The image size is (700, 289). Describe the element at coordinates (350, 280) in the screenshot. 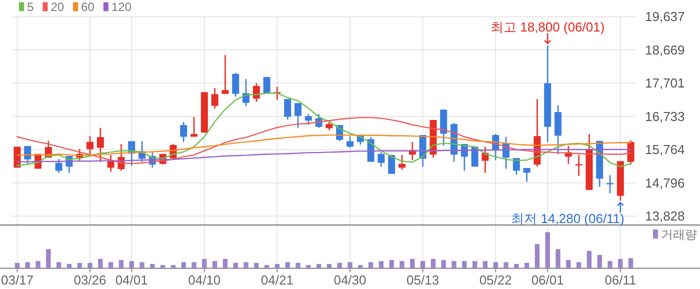

I see `x-tick-label: 04/30` at that location.